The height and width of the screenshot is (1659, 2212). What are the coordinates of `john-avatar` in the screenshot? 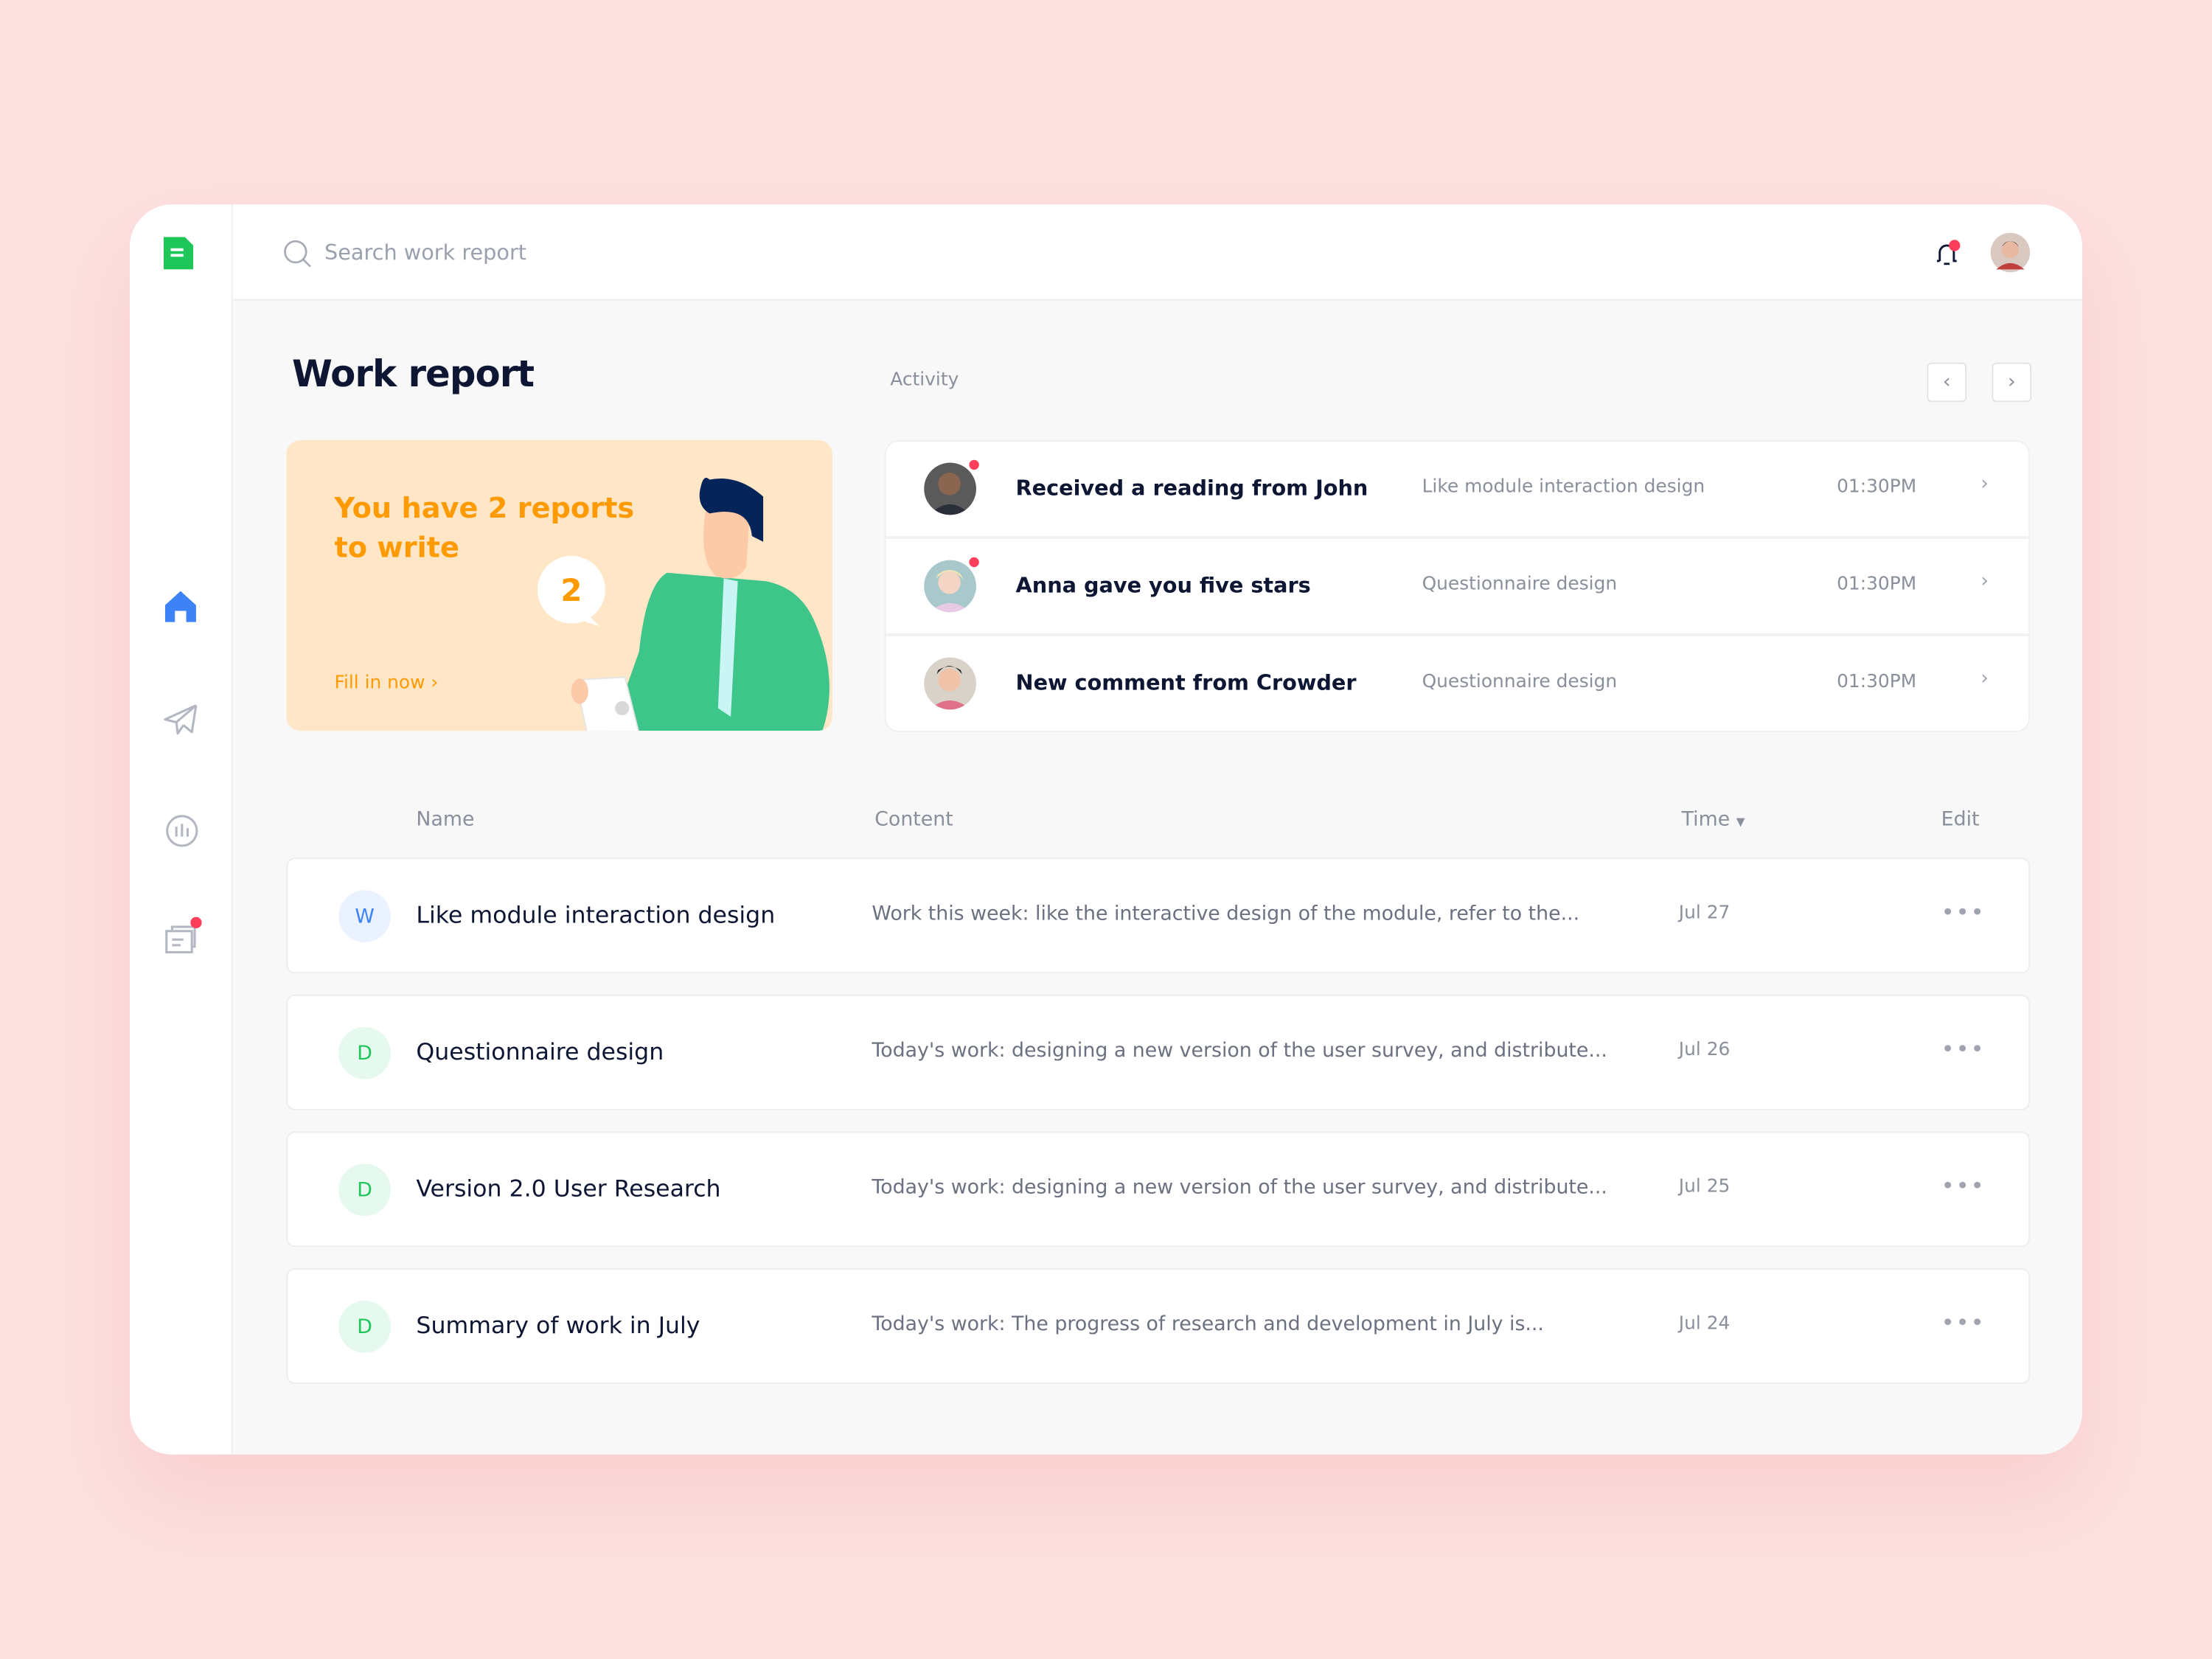 It's located at (950, 488).